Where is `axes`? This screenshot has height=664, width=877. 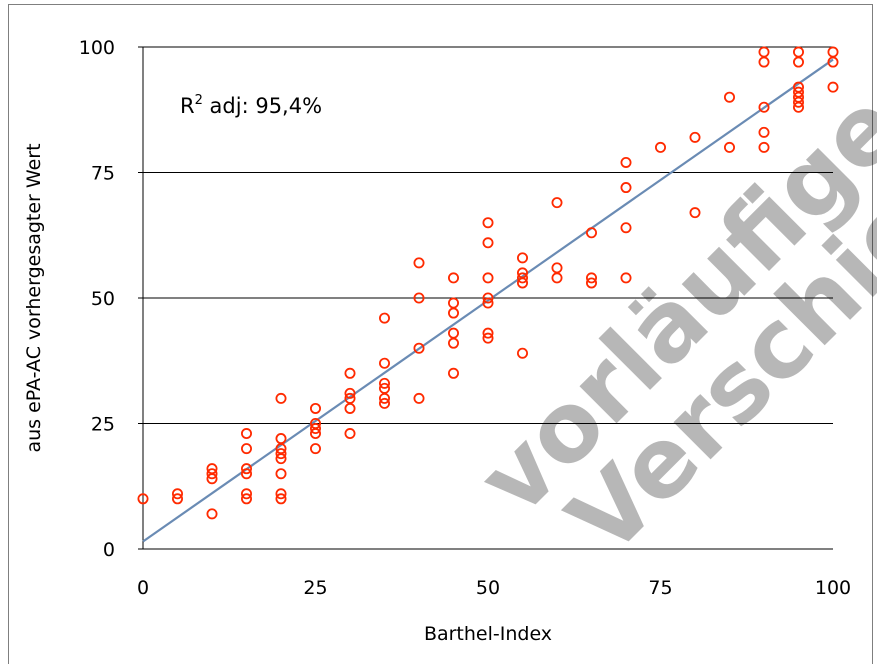 axes is located at coordinates (141, 298).